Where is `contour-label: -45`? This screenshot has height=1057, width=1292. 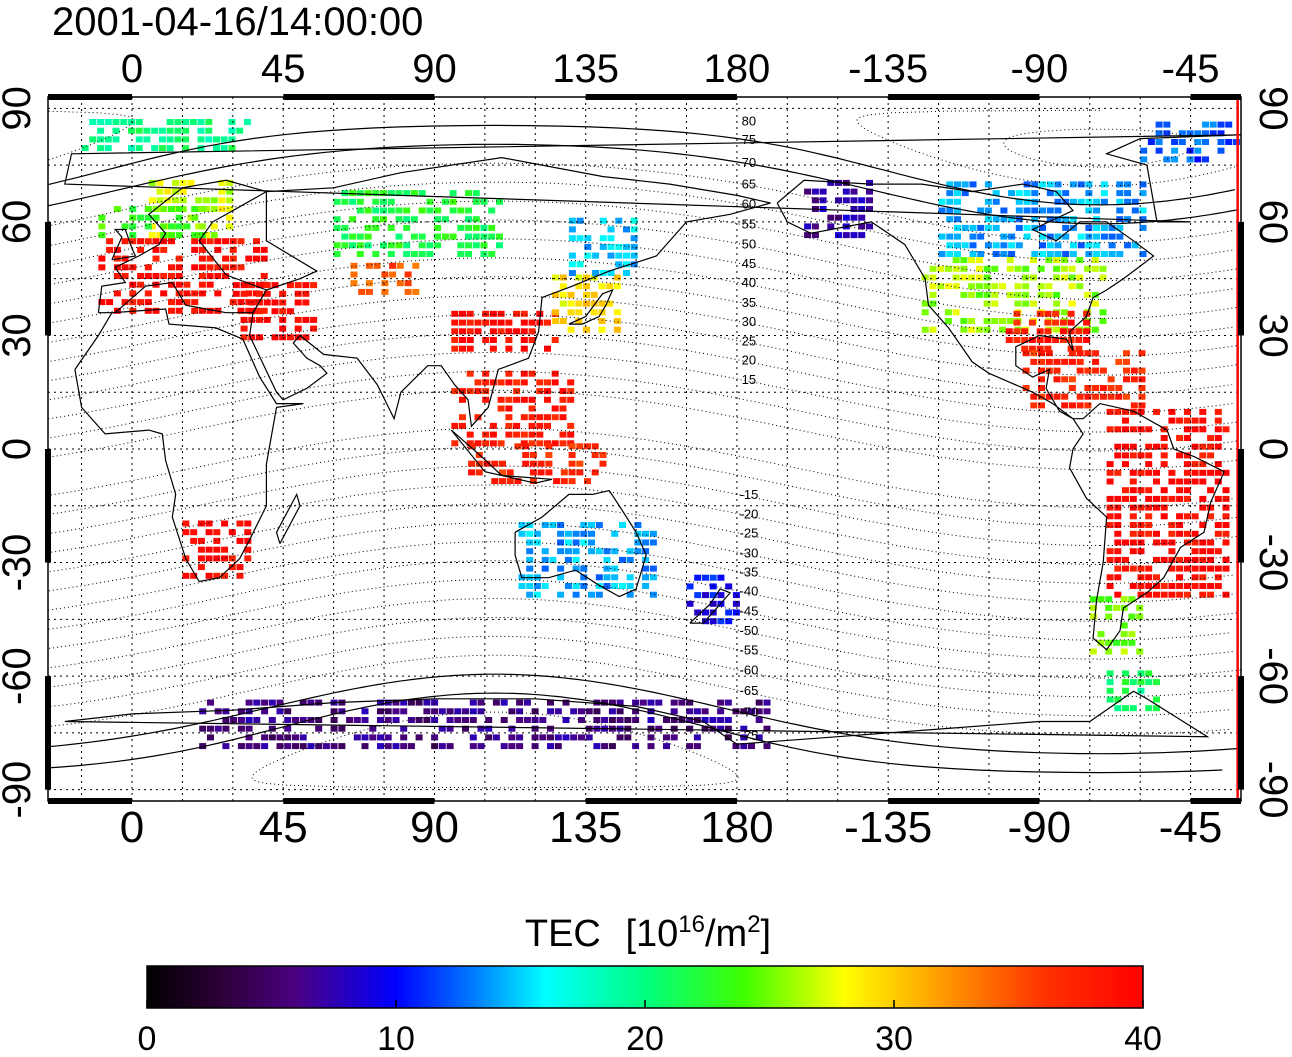
contour-label: -45 is located at coordinates (749, 610).